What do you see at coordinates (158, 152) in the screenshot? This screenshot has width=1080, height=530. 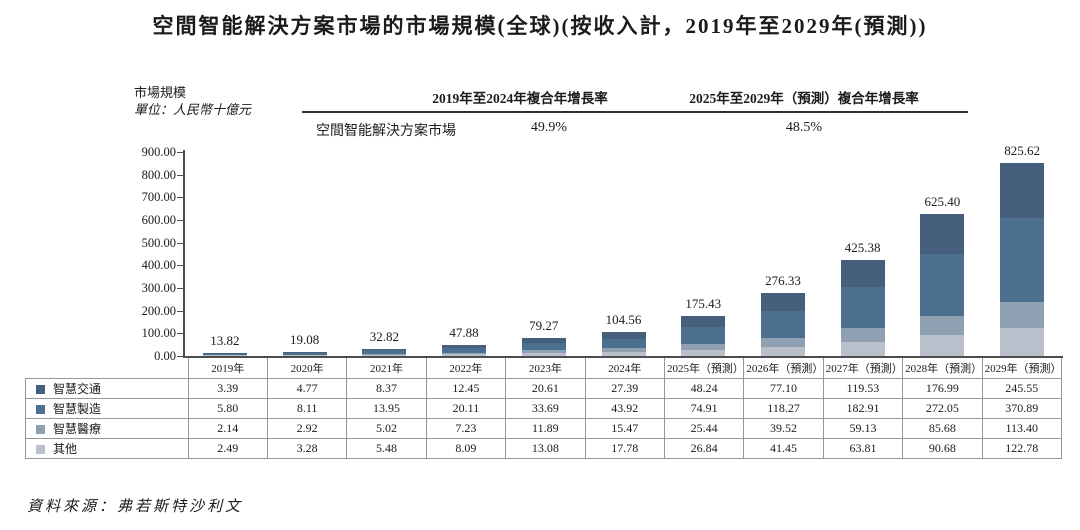 I see `y-axis-tick-label: 900.00` at bounding box center [158, 152].